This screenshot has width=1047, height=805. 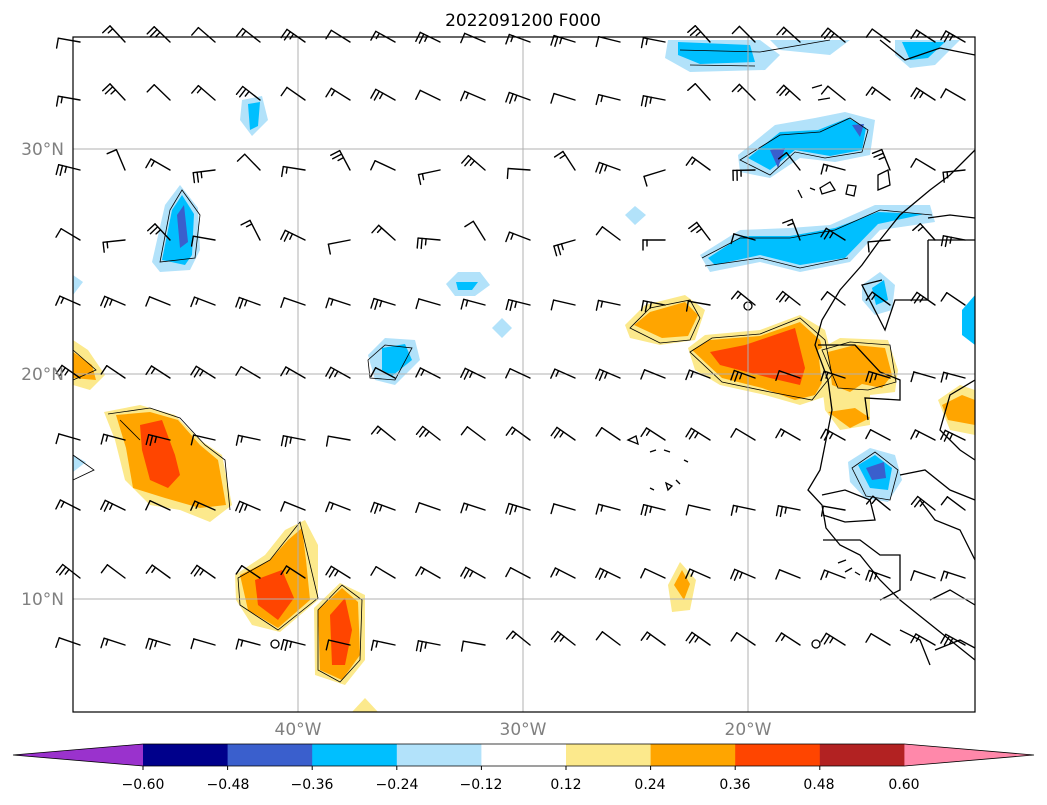 What do you see at coordinates (143, 785) in the screenshot?
I see `colorbar-label-1: −0.60` at bounding box center [143, 785].